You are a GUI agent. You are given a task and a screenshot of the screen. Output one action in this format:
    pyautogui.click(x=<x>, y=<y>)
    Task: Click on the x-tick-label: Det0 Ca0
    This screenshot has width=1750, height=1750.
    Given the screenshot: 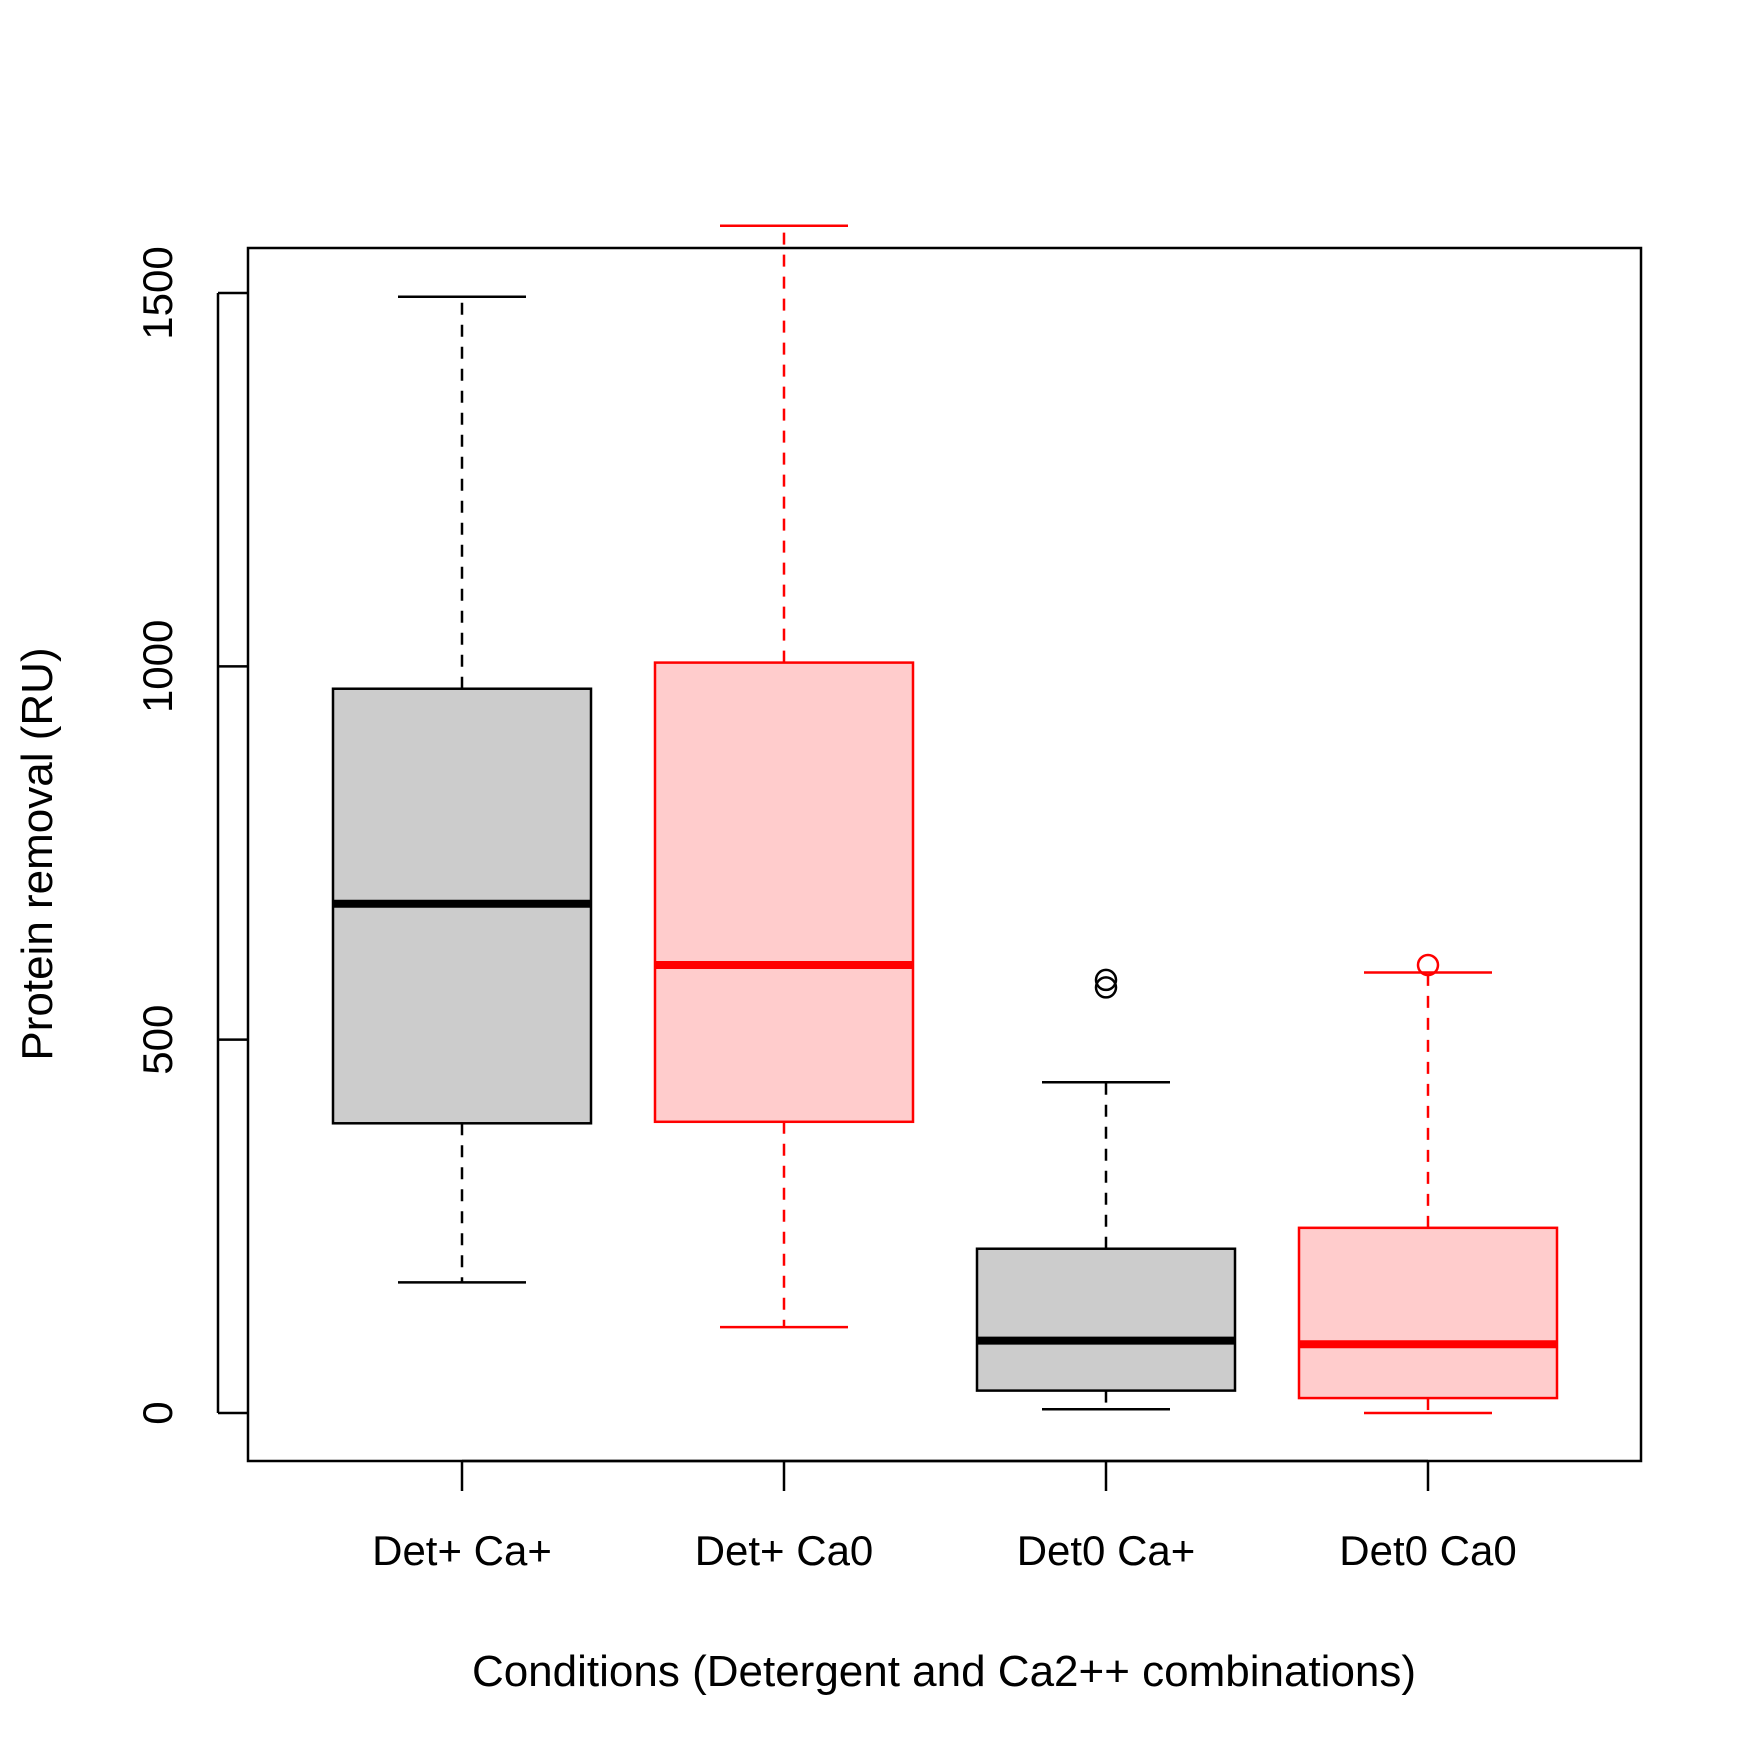 What is the action you would take?
    pyautogui.click(x=1427, y=1550)
    